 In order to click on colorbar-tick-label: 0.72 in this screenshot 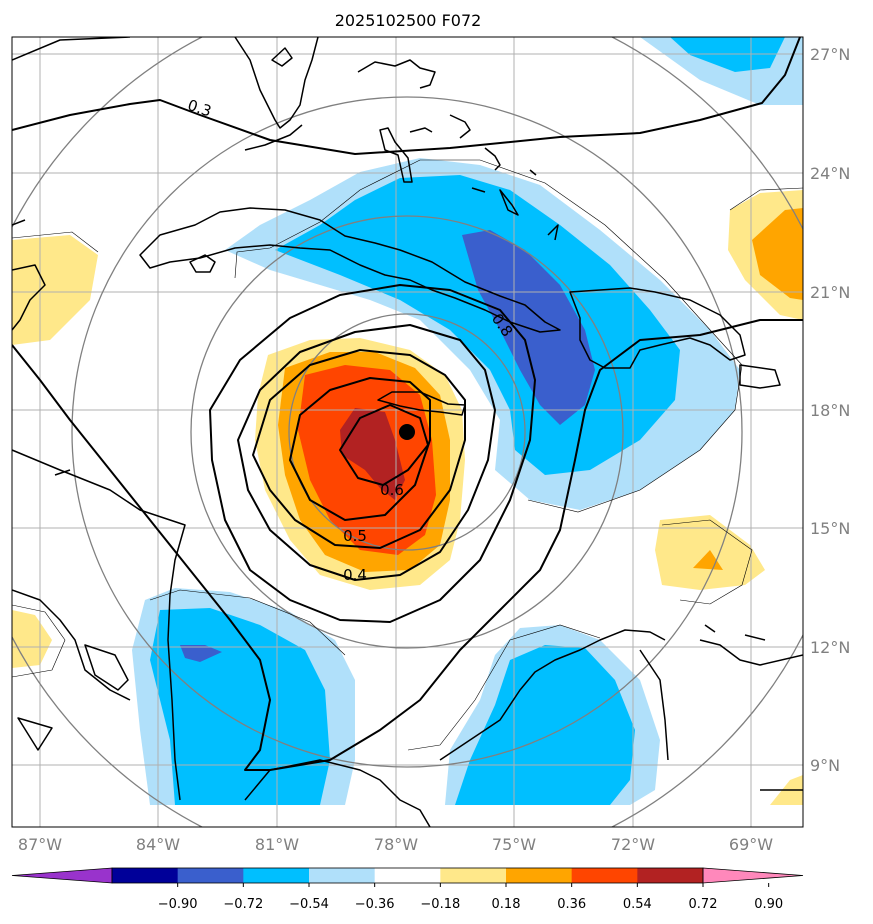, I will do `click(703, 904)`.